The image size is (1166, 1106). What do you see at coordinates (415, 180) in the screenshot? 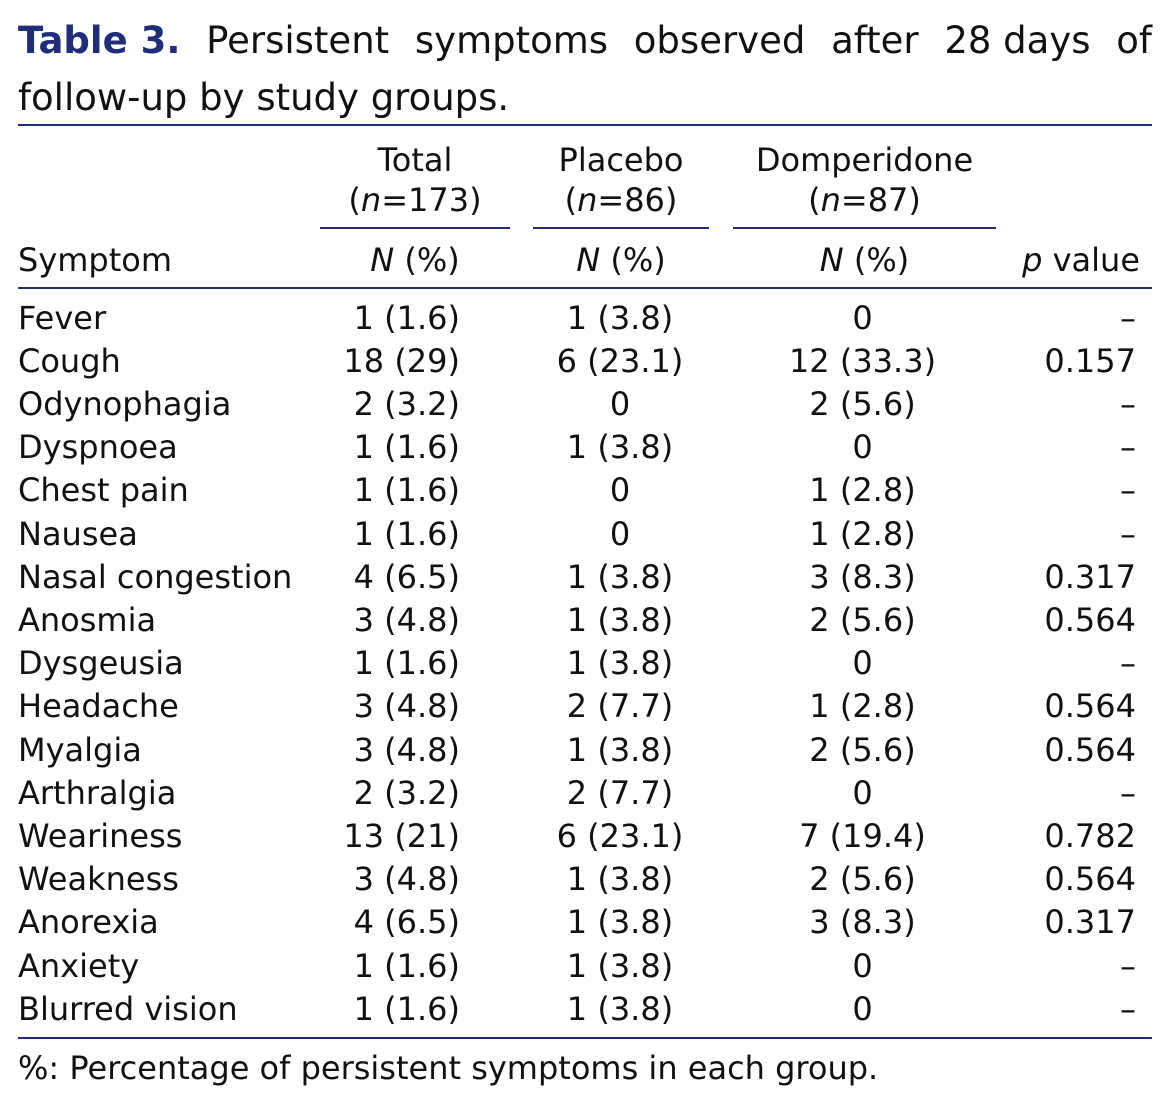
I see `header-total: Total (n=173)` at bounding box center [415, 180].